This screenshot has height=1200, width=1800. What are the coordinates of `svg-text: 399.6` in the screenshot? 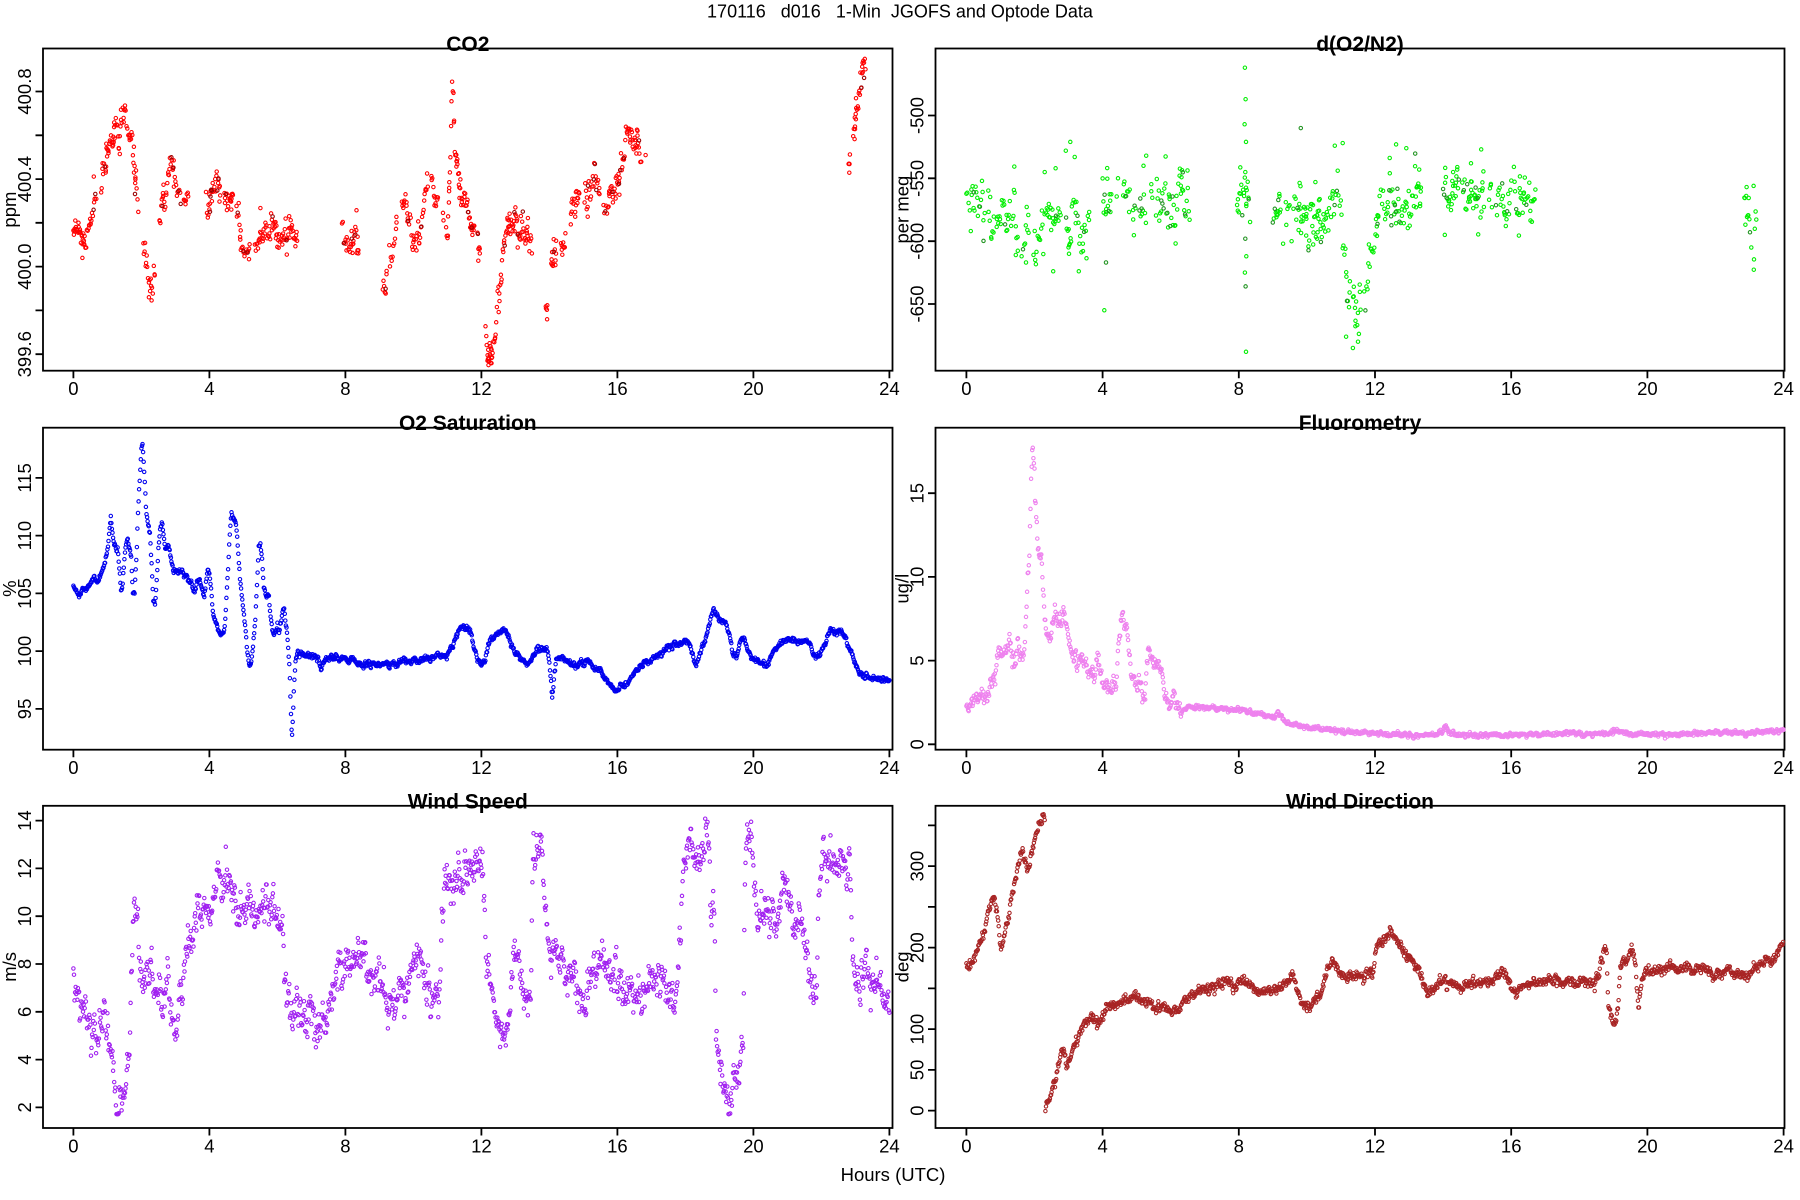 It's located at (24, 354).